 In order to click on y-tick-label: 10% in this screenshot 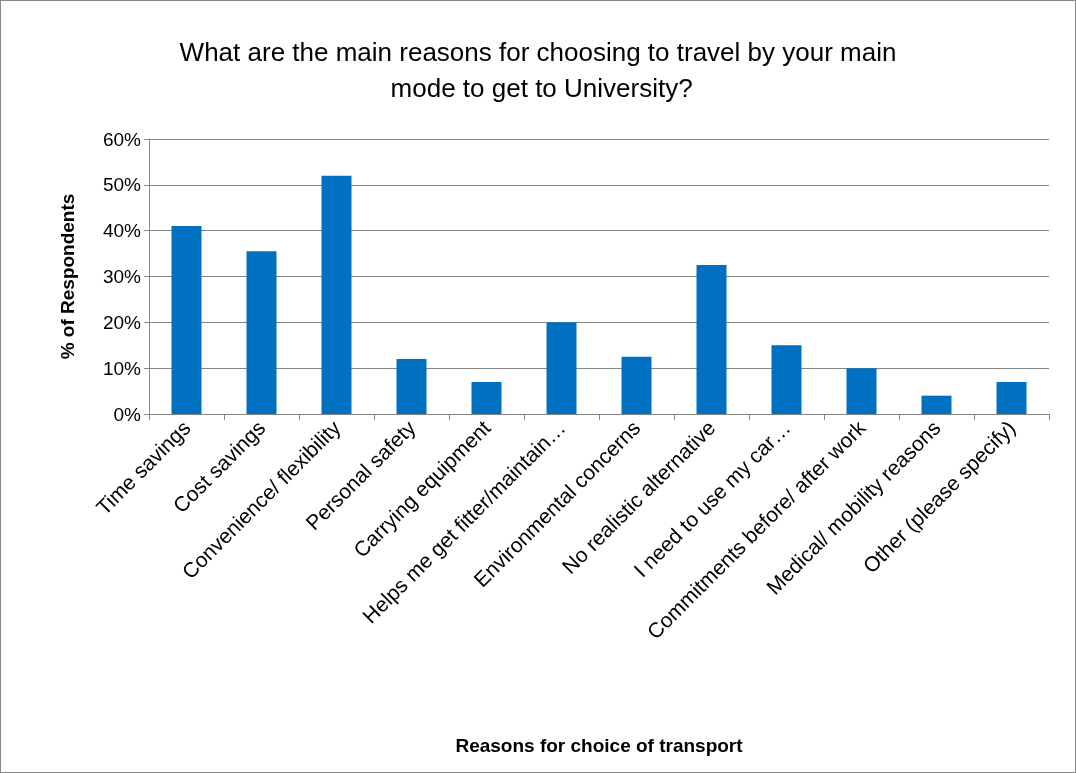, I will do `click(122, 368)`.